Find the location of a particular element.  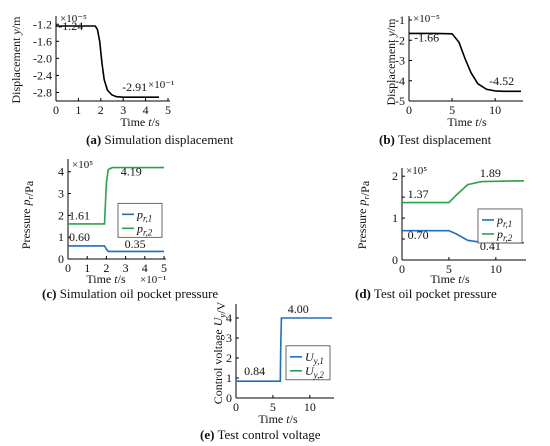

x-tick-label-e-1: 5 is located at coordinates (273, 407).